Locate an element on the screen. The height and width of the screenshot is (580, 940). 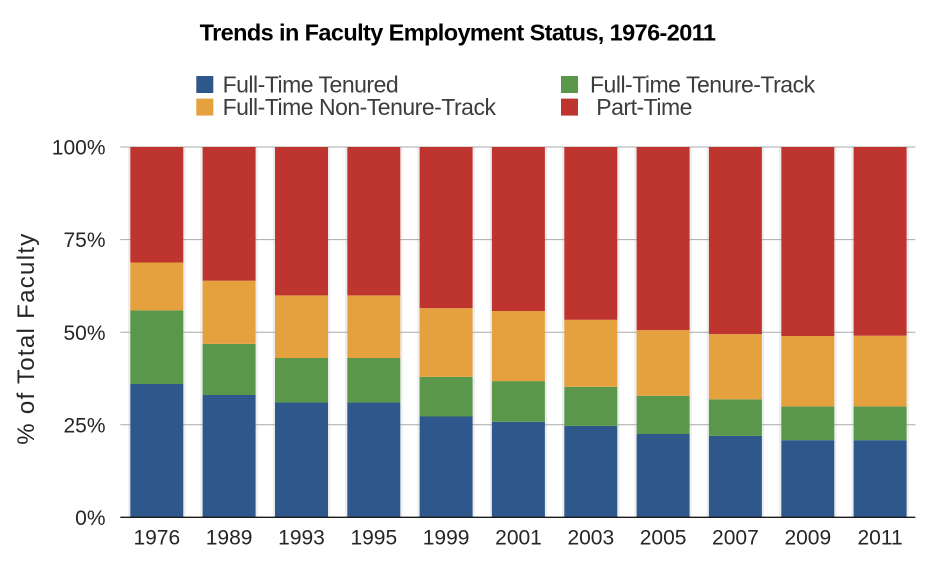
svg-text: 2007 is located at coordinates (735, 538).